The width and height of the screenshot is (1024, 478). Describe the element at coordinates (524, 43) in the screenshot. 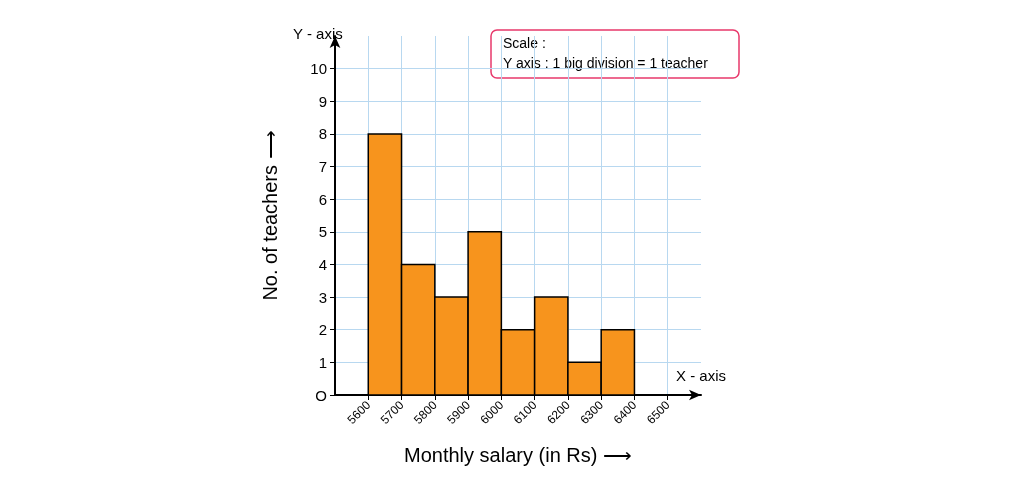

I see `annotation: Scale :` at that location.